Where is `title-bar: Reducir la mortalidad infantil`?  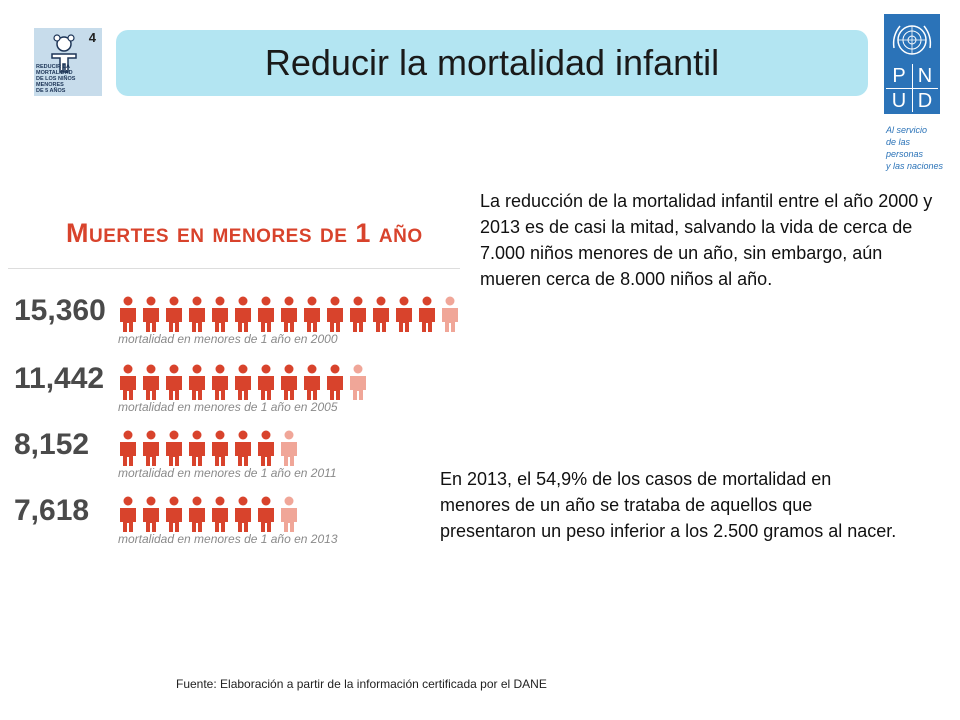
title-bar: Reducir la mortalidad infantil is located at coordinates (492, 63).